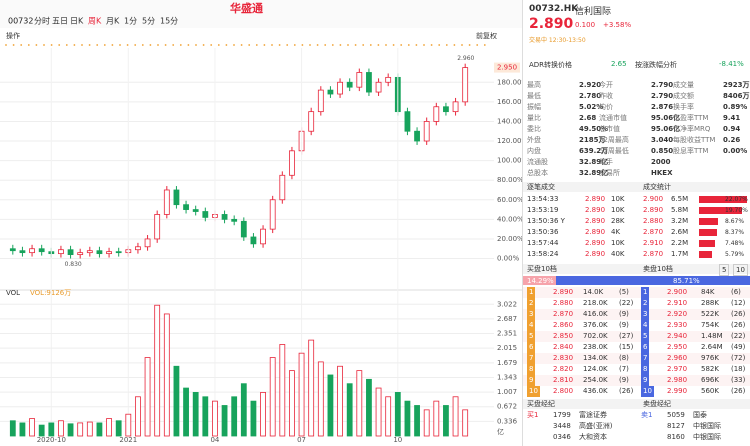 The width and height of the screenshot is (750, 446). I want to click on trade-price: 2.890, so click(595, 199).